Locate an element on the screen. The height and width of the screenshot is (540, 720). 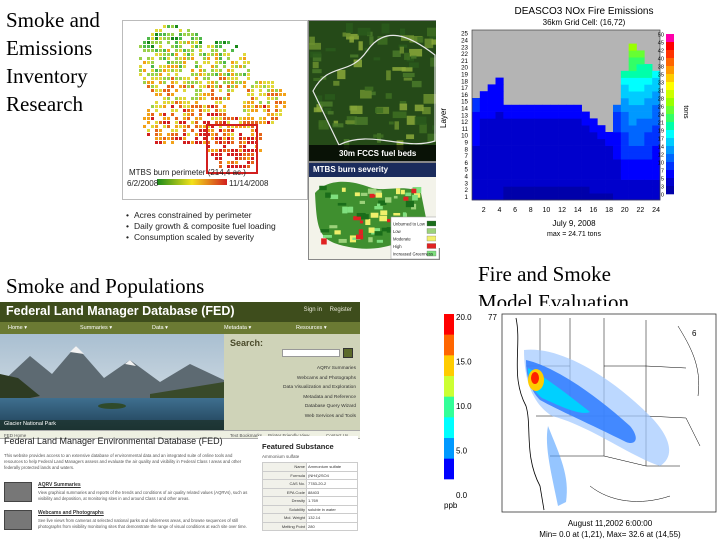
search-button is located at coordinates (348, 353).